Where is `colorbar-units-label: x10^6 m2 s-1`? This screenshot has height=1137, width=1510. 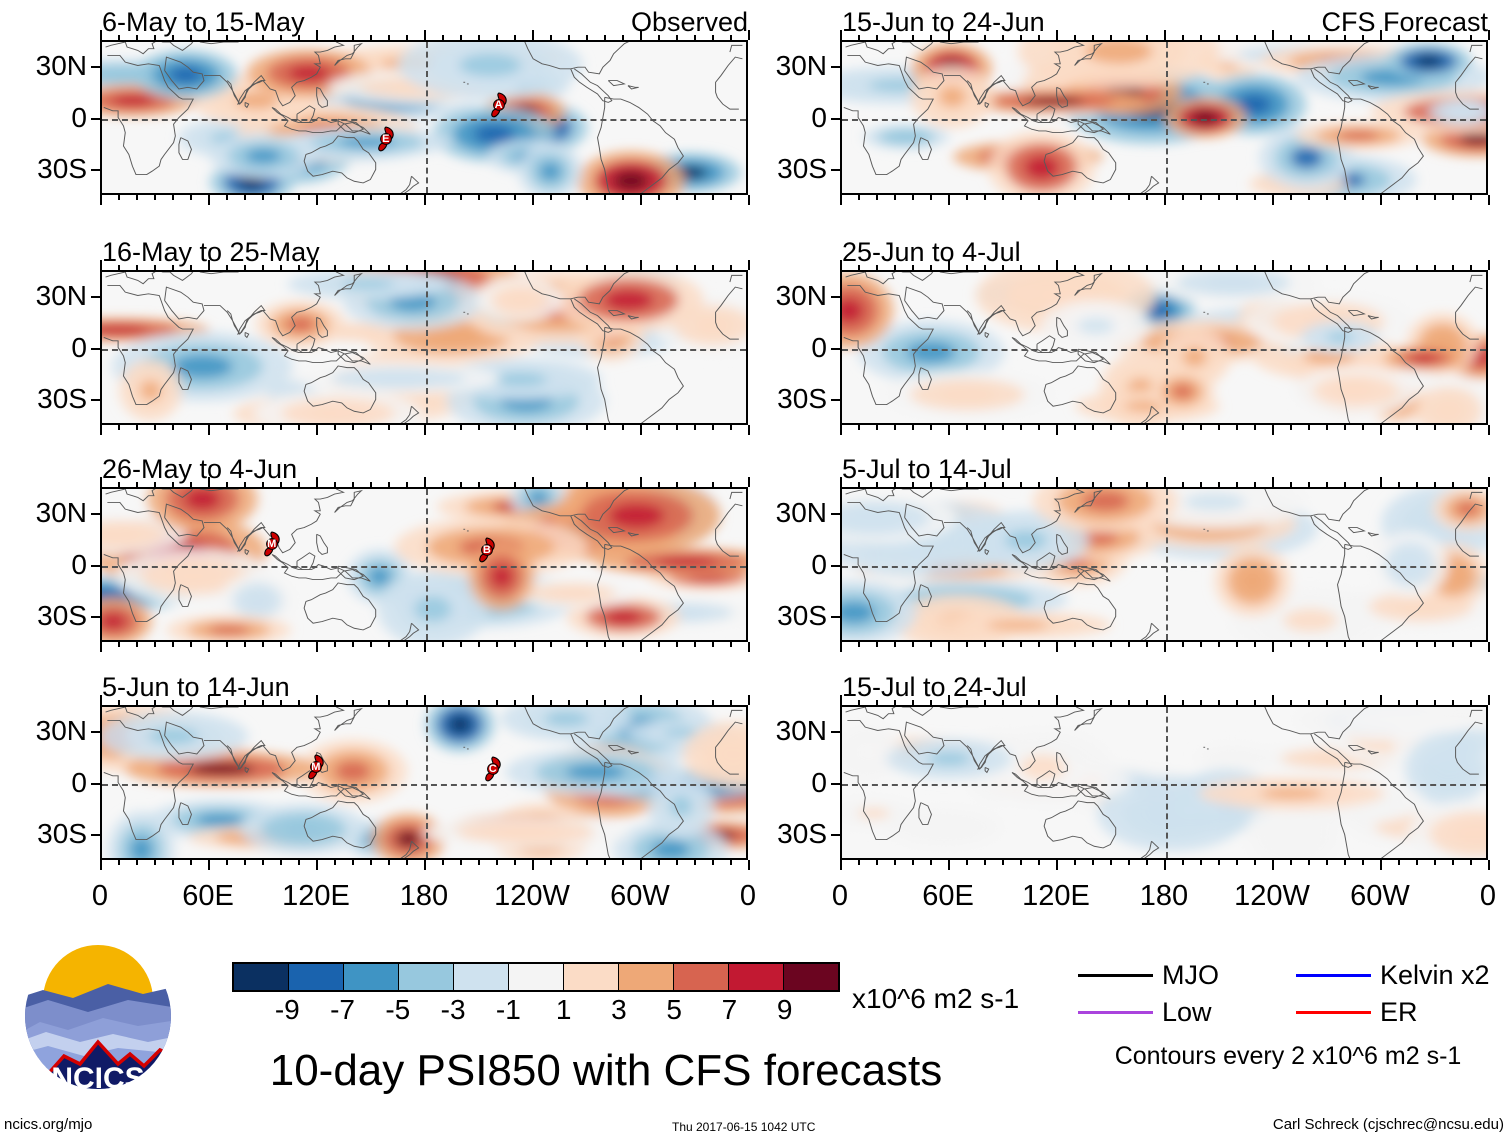
colorbar-units-label: x10^6 m2 s-1 is located at coordinates (936, 998).